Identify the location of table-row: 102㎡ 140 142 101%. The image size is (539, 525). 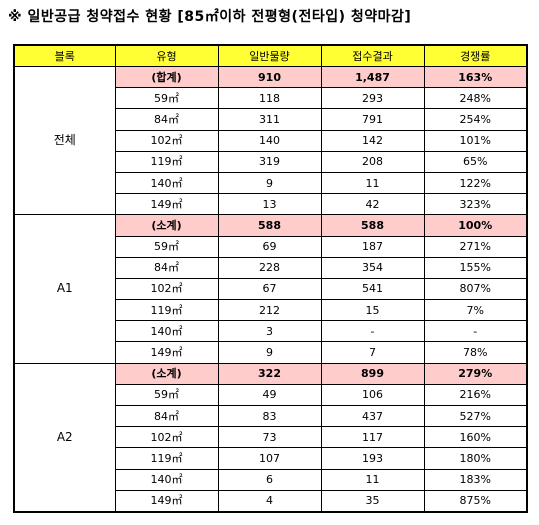
(271, 140).